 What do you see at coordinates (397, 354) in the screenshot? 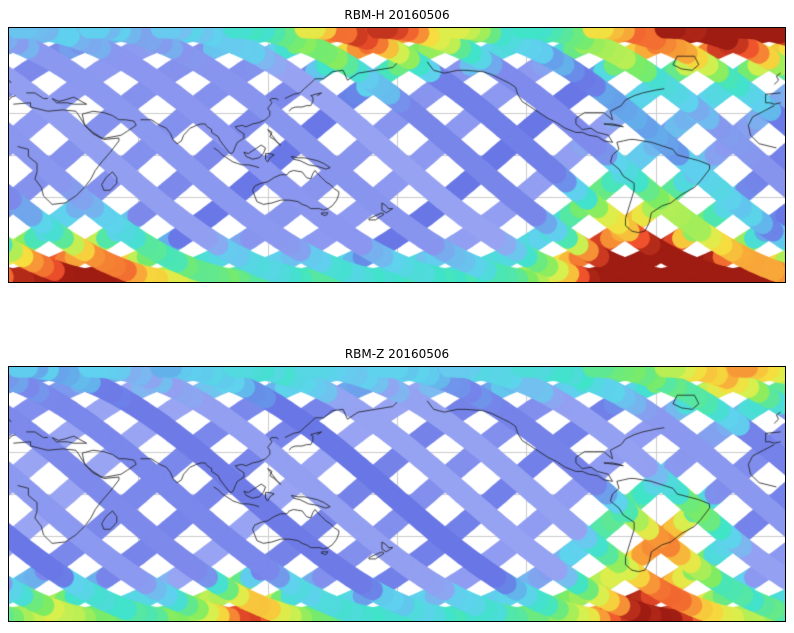
I see `panel-title-rbm-z: RBM-Z 20160506` at bounding box center [397, 354].